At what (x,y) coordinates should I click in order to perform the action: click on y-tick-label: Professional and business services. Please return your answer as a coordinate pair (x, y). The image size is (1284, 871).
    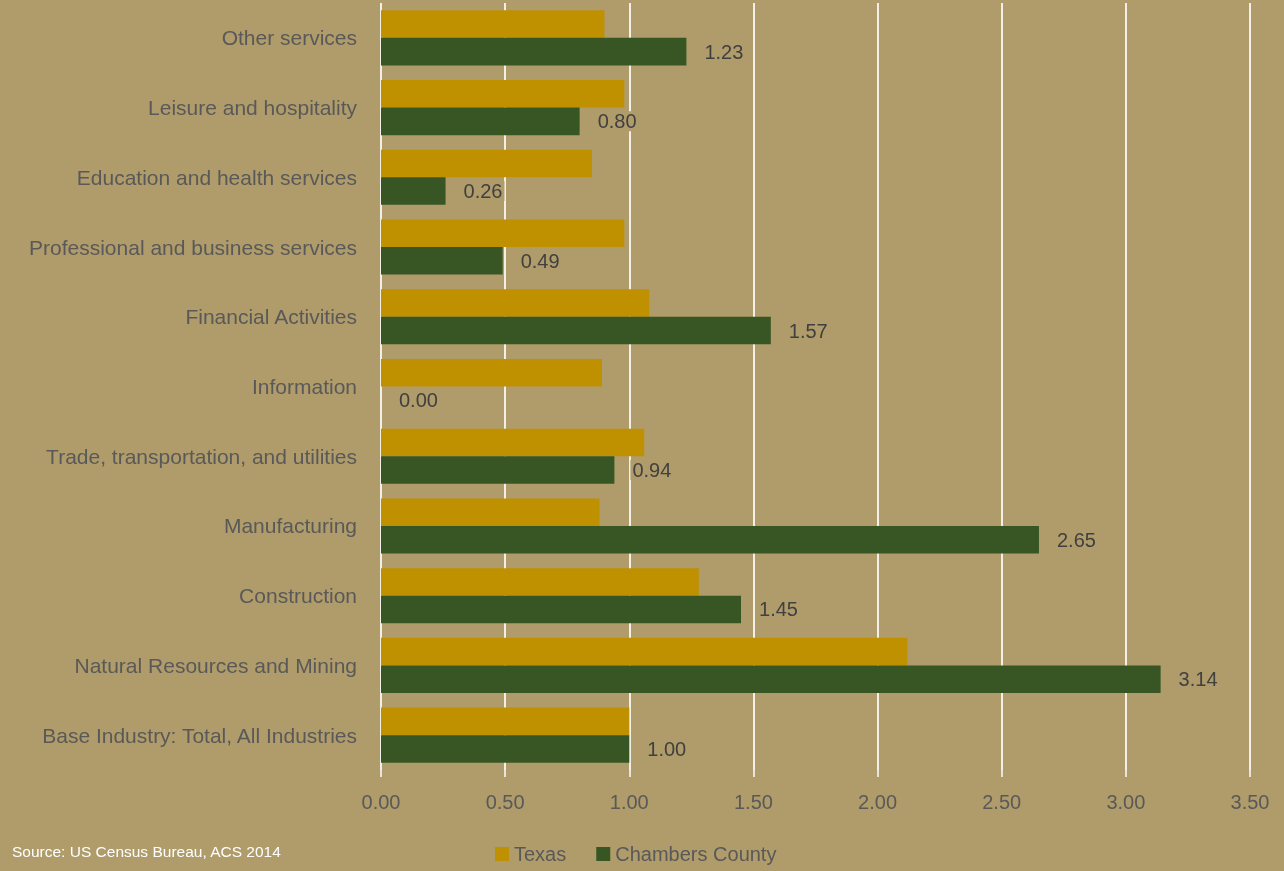
    Looking at the image, I should click on (192, 247).